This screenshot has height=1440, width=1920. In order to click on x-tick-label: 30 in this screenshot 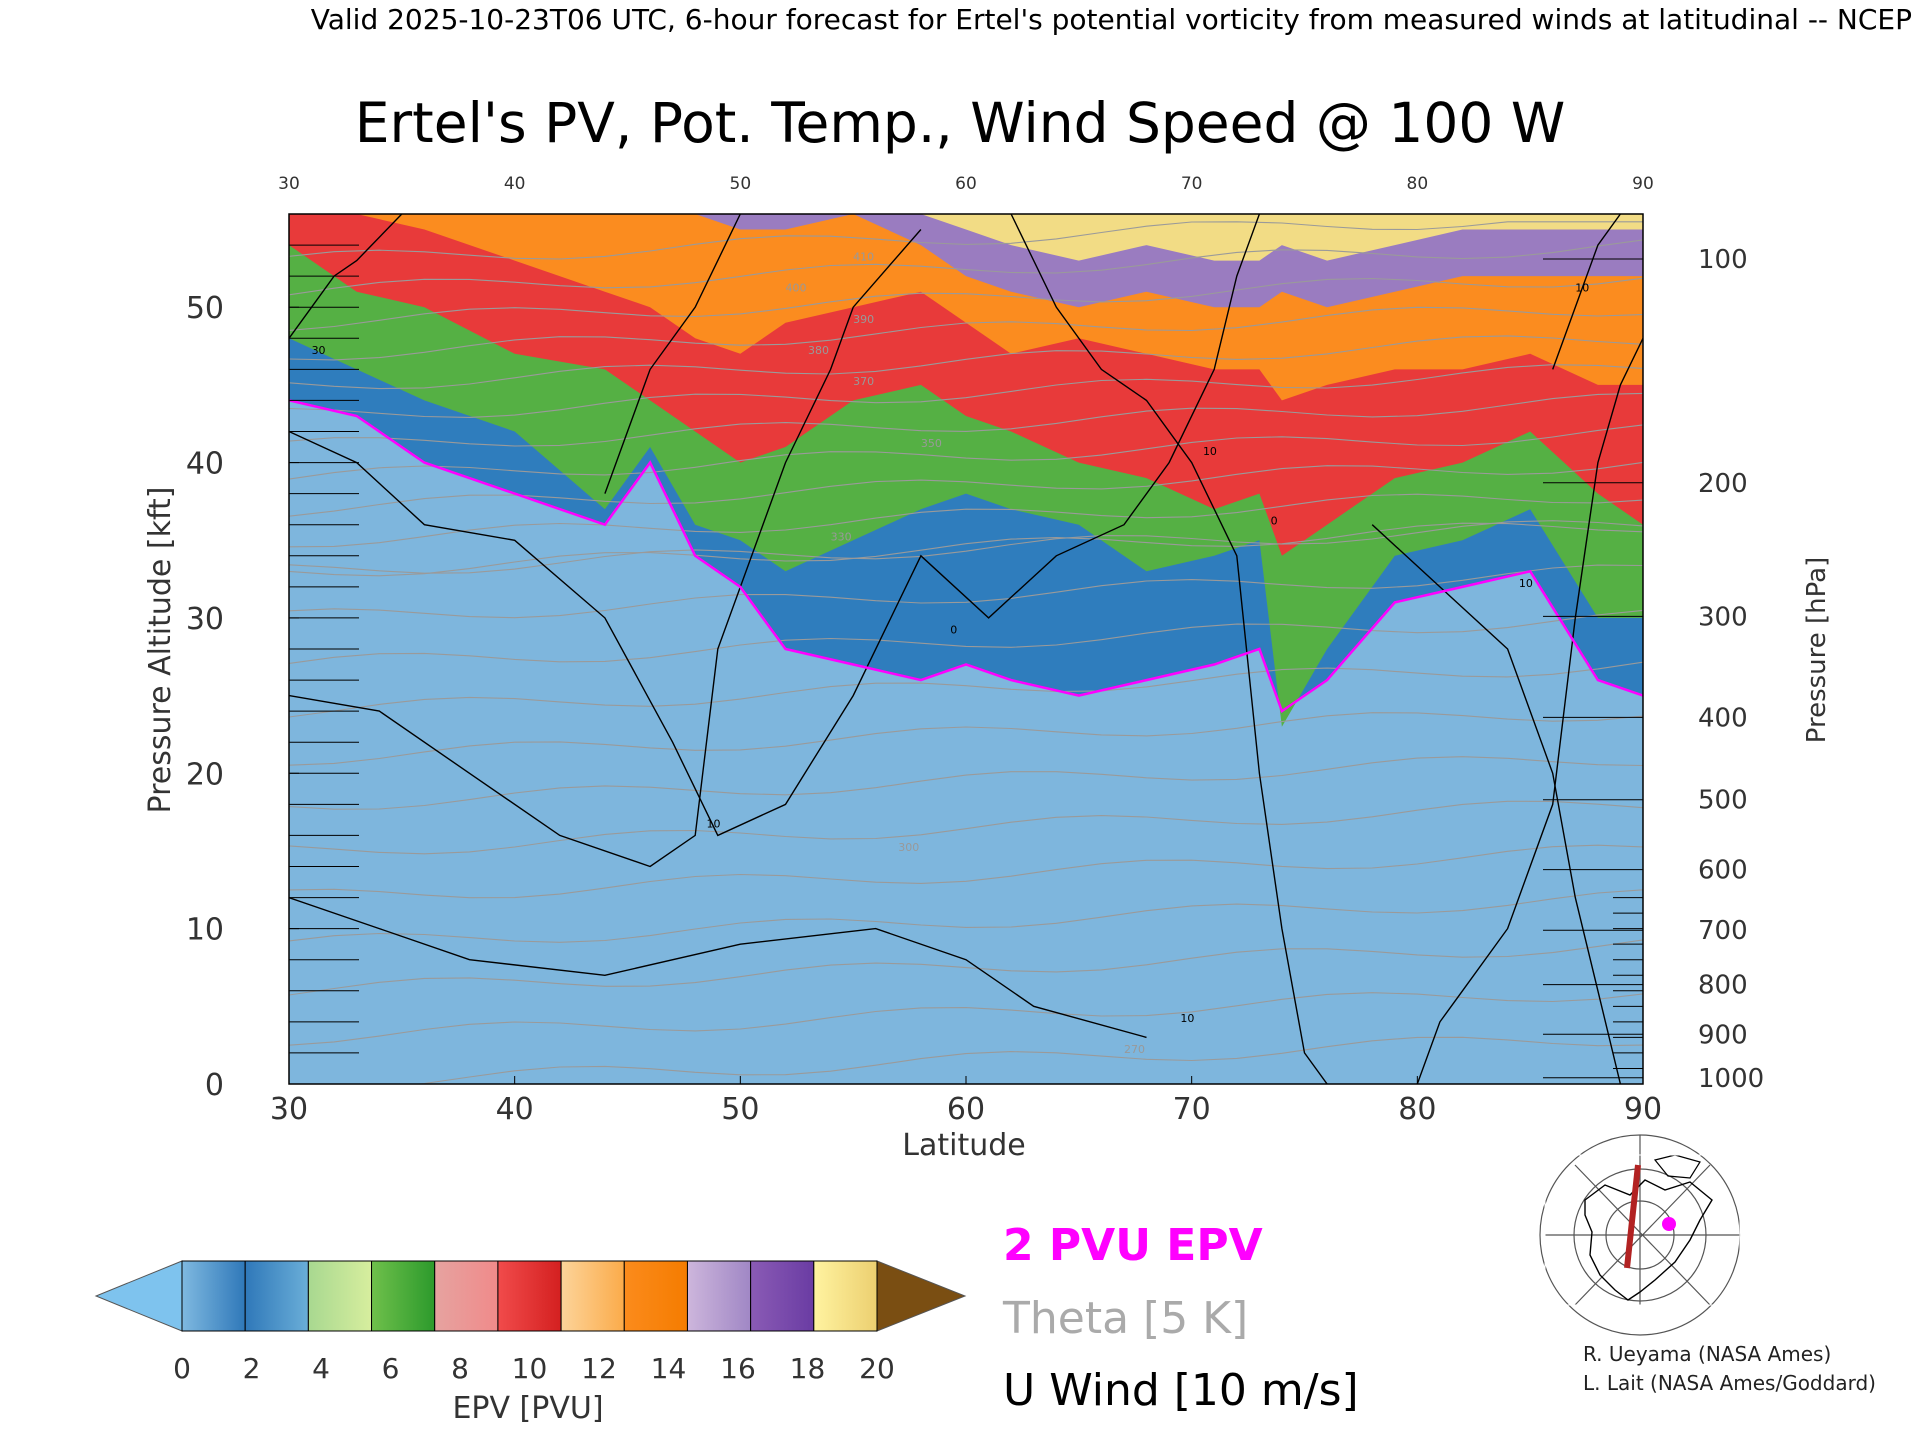, I will do `click(289, 1109)`.